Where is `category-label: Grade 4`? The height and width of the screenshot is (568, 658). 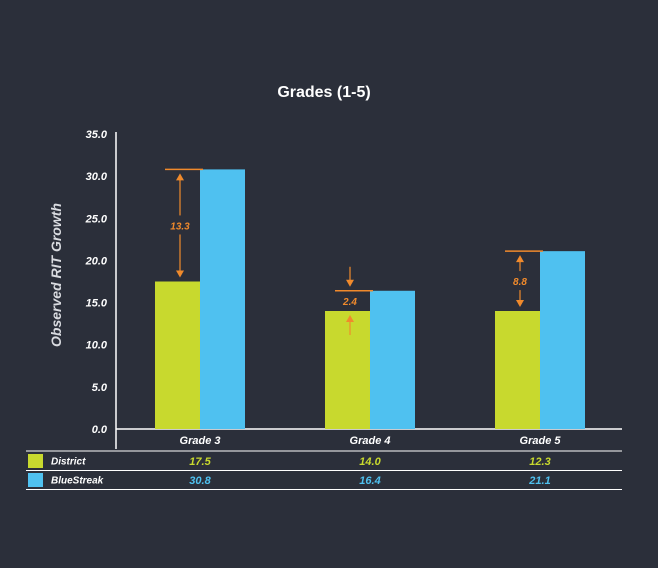 category-label: Grade 4 is located at coordinates (370, 441).